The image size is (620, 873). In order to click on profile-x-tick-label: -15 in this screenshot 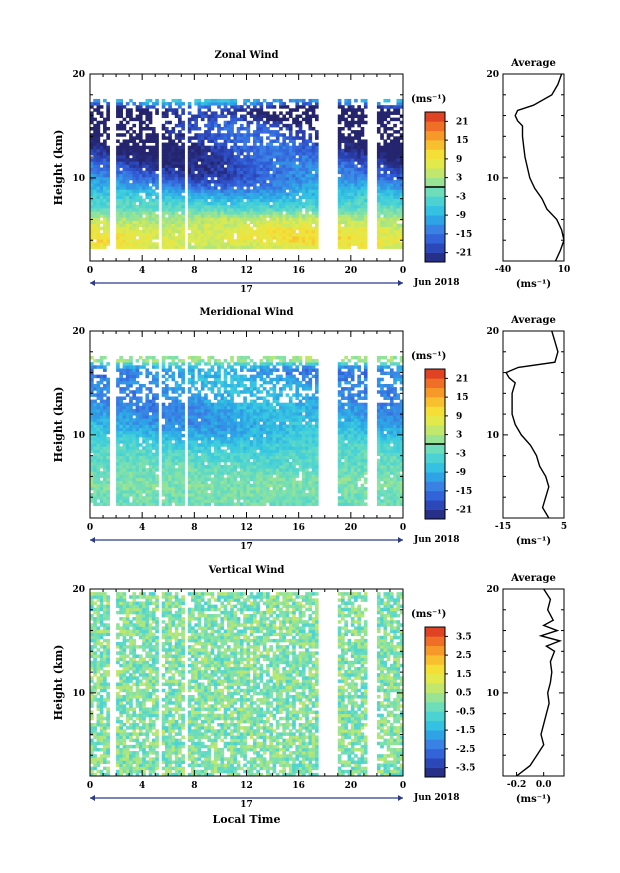, I will do `click(503, 527)`.